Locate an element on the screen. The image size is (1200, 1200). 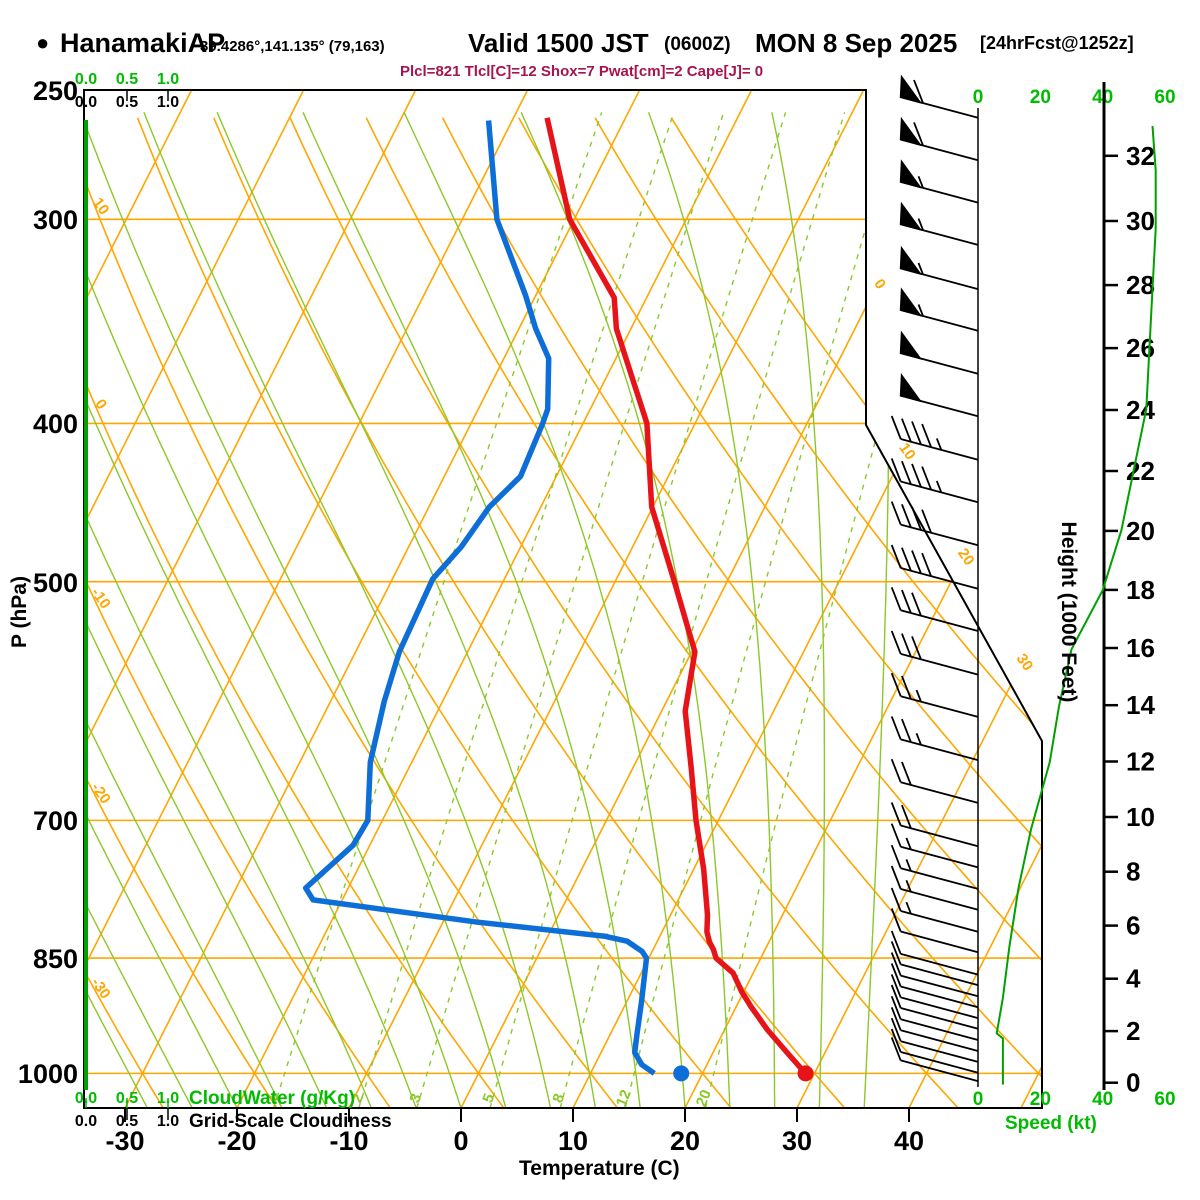
svg-text: 3 is located at coordinates (415, 1098).